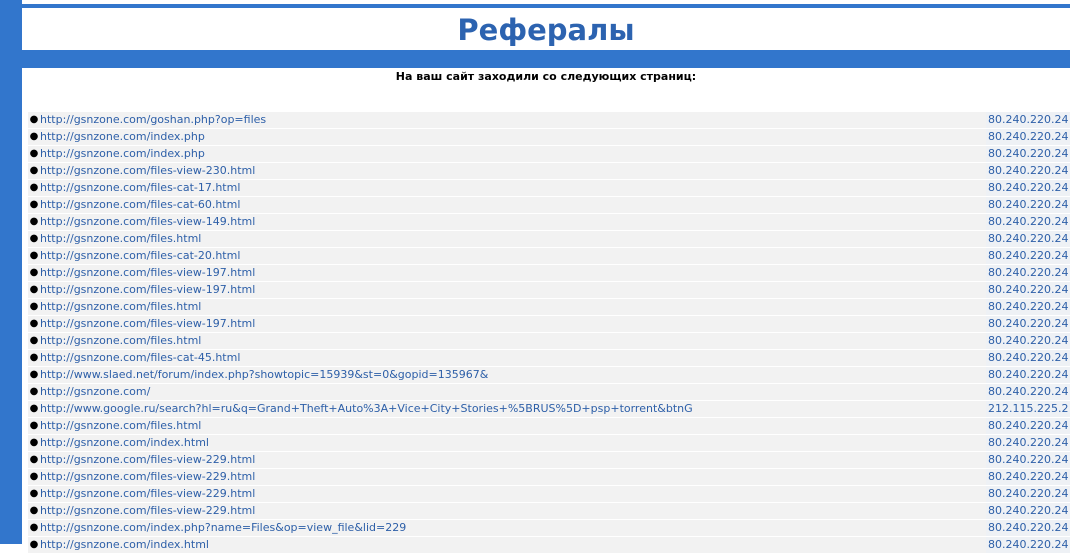  I want to click on ip-cell: 212.115.225.2, so click(1028, 409).